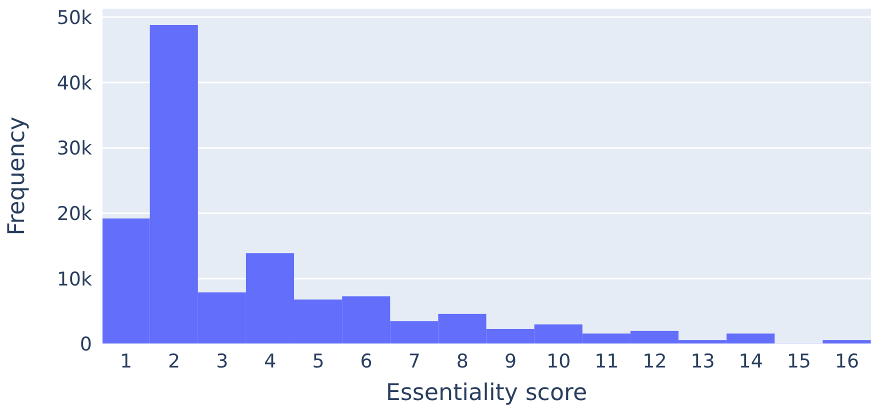  What do you see at coordinates (318, 361) in the screenshot?
I see `x-tick-label: 5` at bounding box center [318, 361].